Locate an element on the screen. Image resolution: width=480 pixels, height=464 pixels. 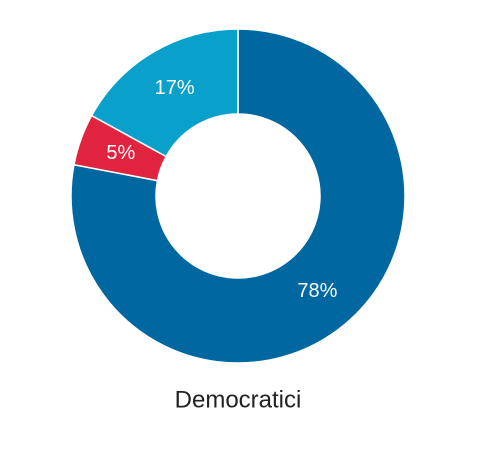
donut-slice is located at coordinates (164, 93).